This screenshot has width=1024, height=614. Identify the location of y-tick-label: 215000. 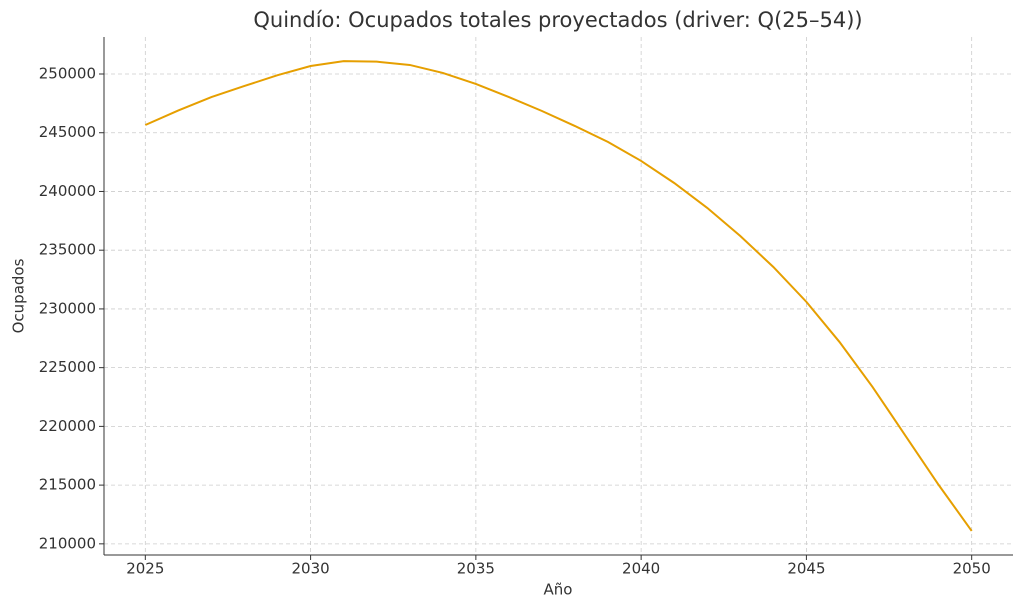
(67, 485).